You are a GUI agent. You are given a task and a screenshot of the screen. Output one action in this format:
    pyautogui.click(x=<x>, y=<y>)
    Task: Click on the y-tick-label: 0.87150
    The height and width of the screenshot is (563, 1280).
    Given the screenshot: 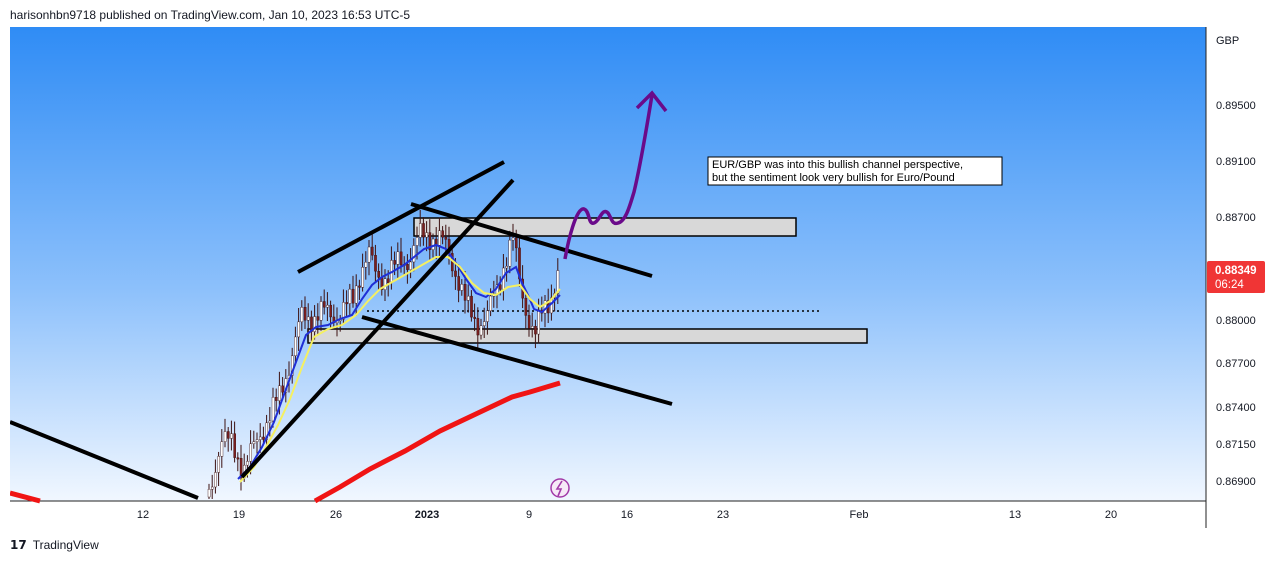 What is the action you would take?
    pyautogui.click(x=1236, y=445)
    